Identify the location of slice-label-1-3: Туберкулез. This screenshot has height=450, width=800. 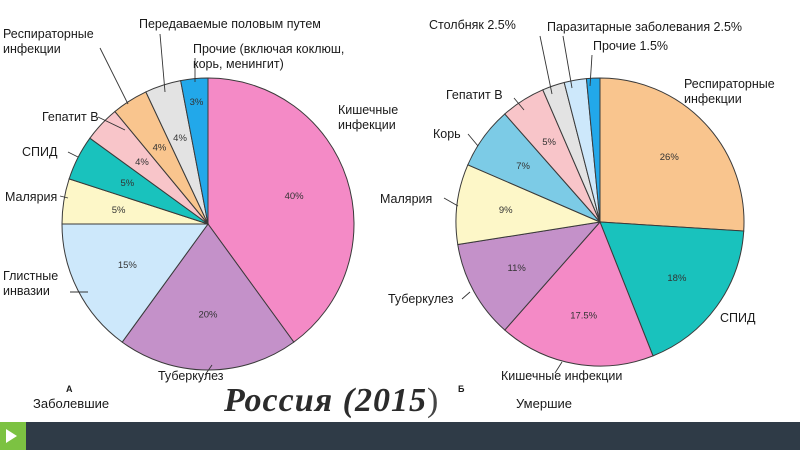
(421, 299).